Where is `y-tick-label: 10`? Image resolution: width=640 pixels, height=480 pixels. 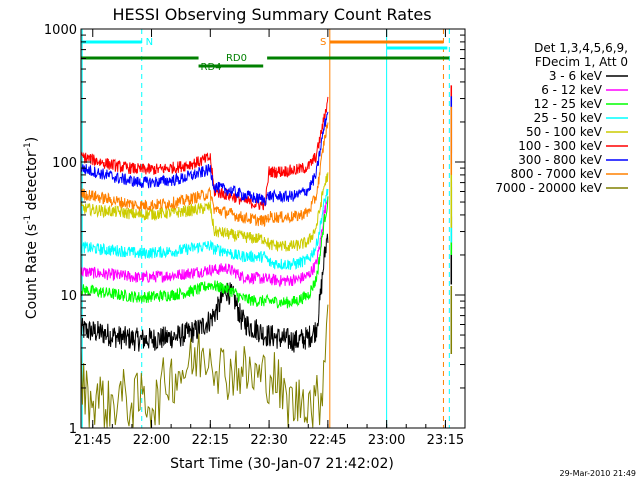
y-tick-label: 10 is located at coordinates (68, 296).